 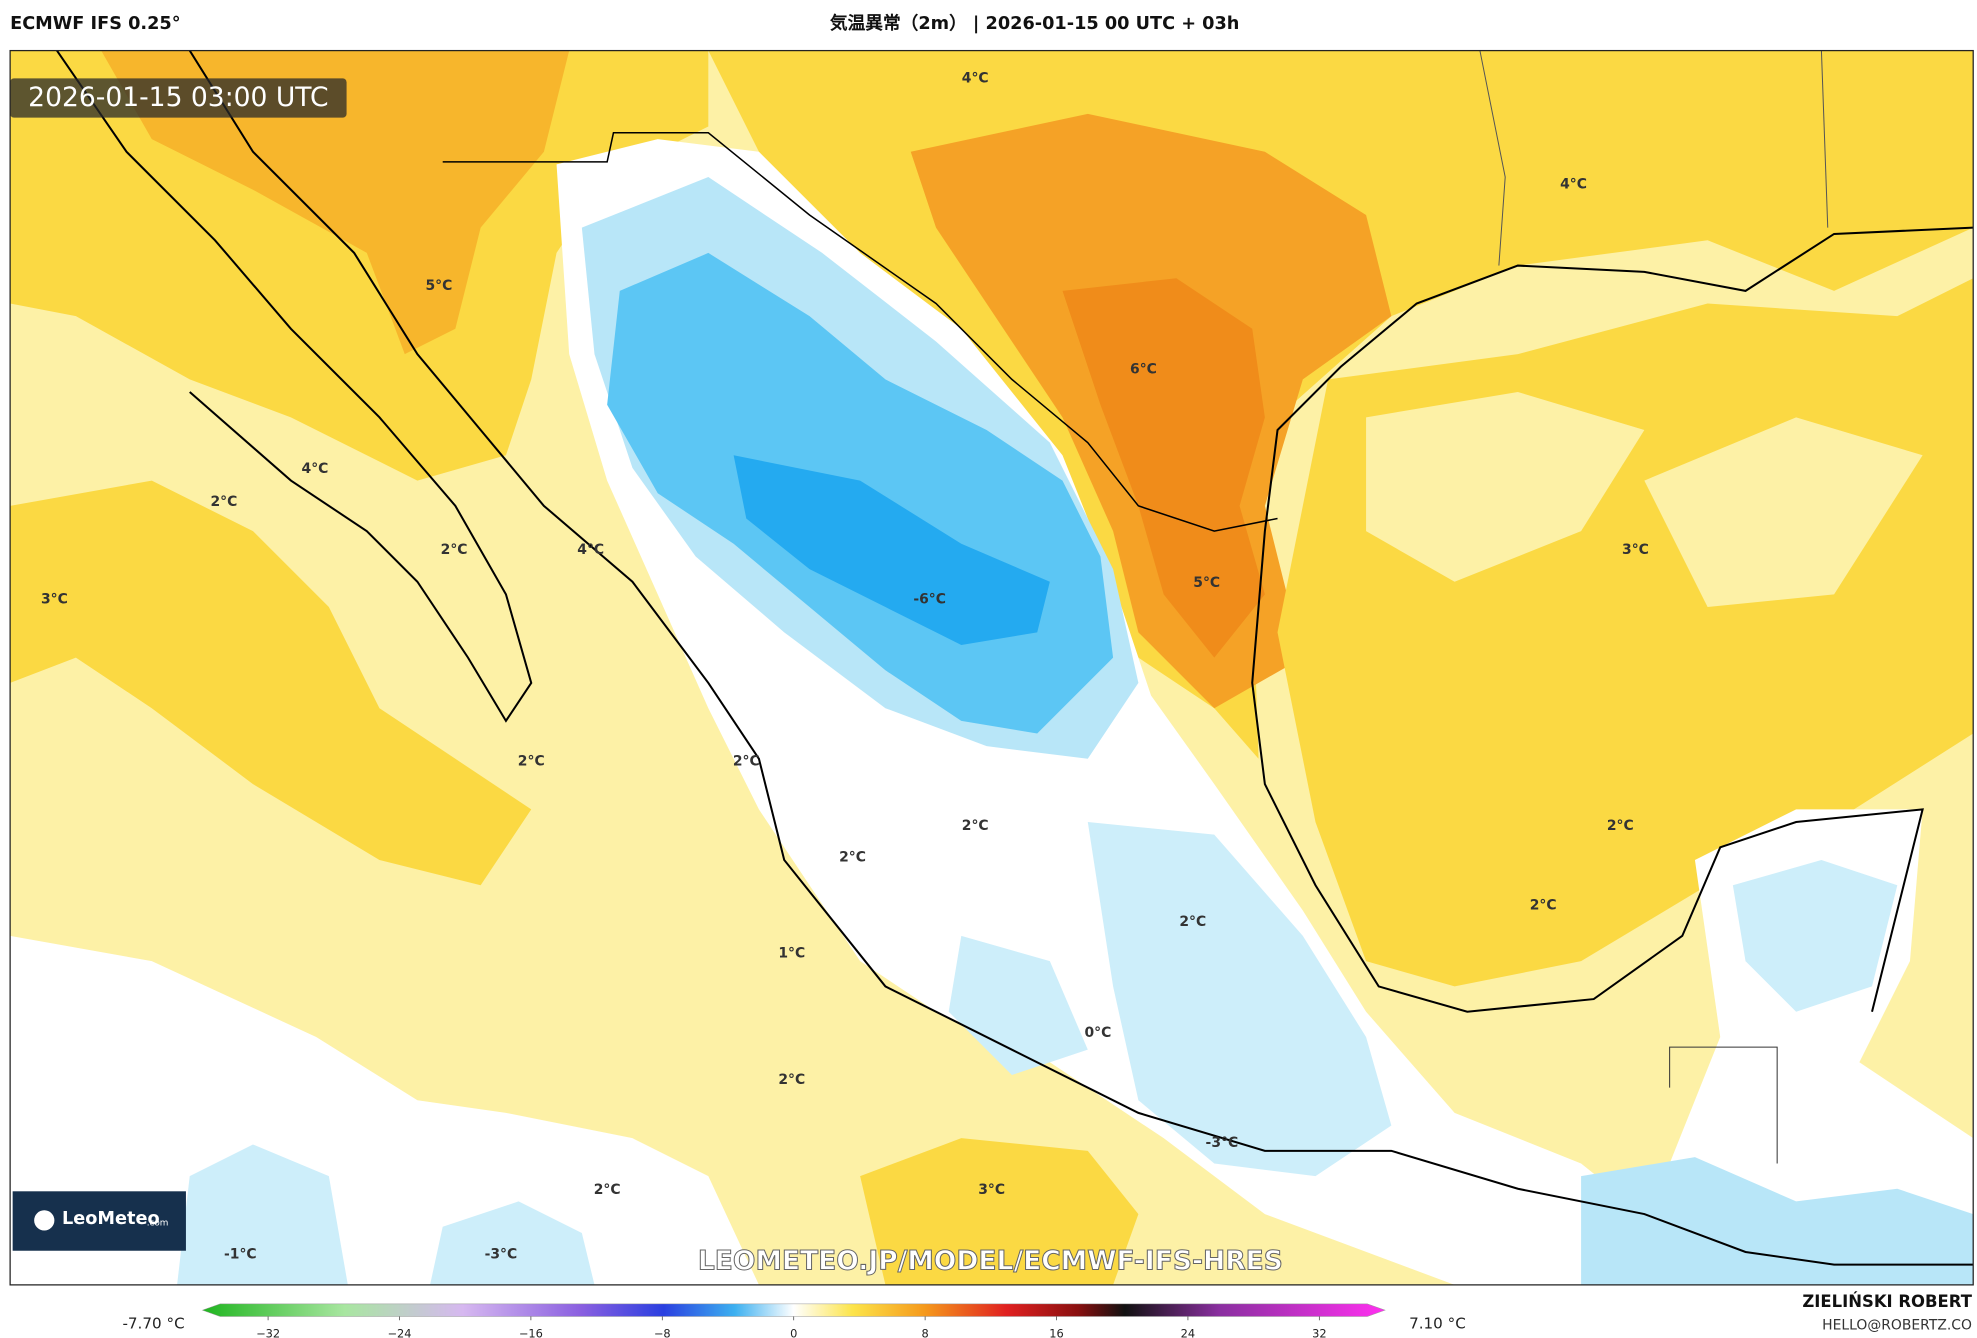 What do you see at coordinates (791, 954) in the screenshot?
I see `contour-label: 1°C` at bounding box center [791, 954].